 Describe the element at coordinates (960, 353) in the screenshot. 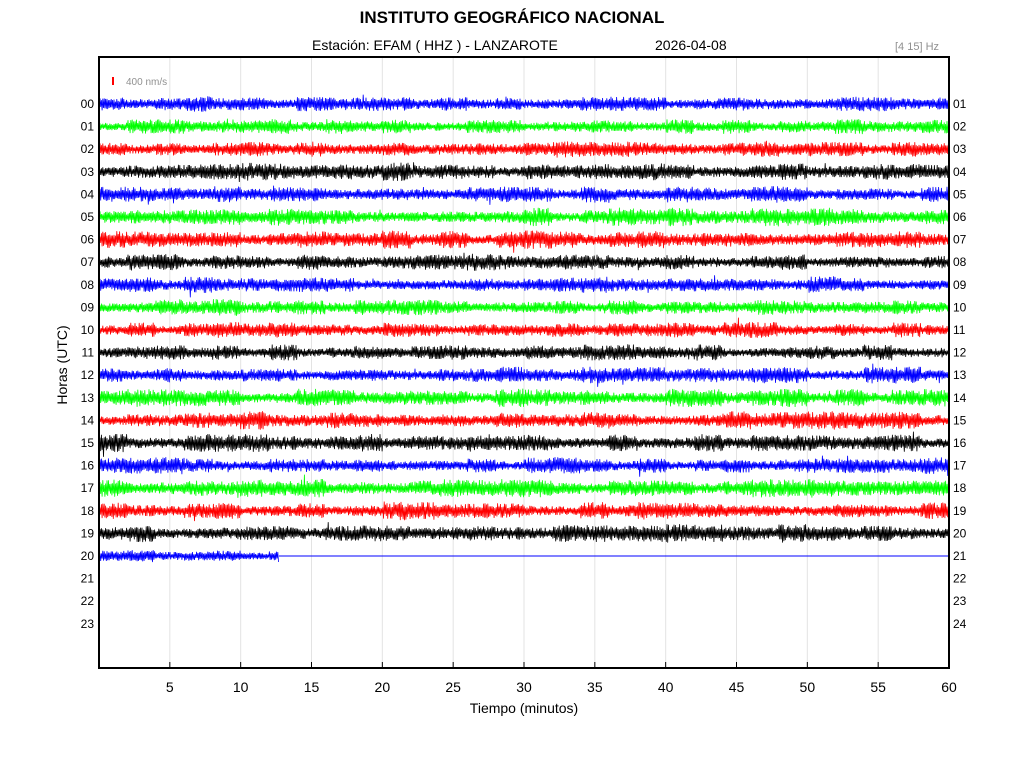

I see `right-hour-label: 12` at that location.